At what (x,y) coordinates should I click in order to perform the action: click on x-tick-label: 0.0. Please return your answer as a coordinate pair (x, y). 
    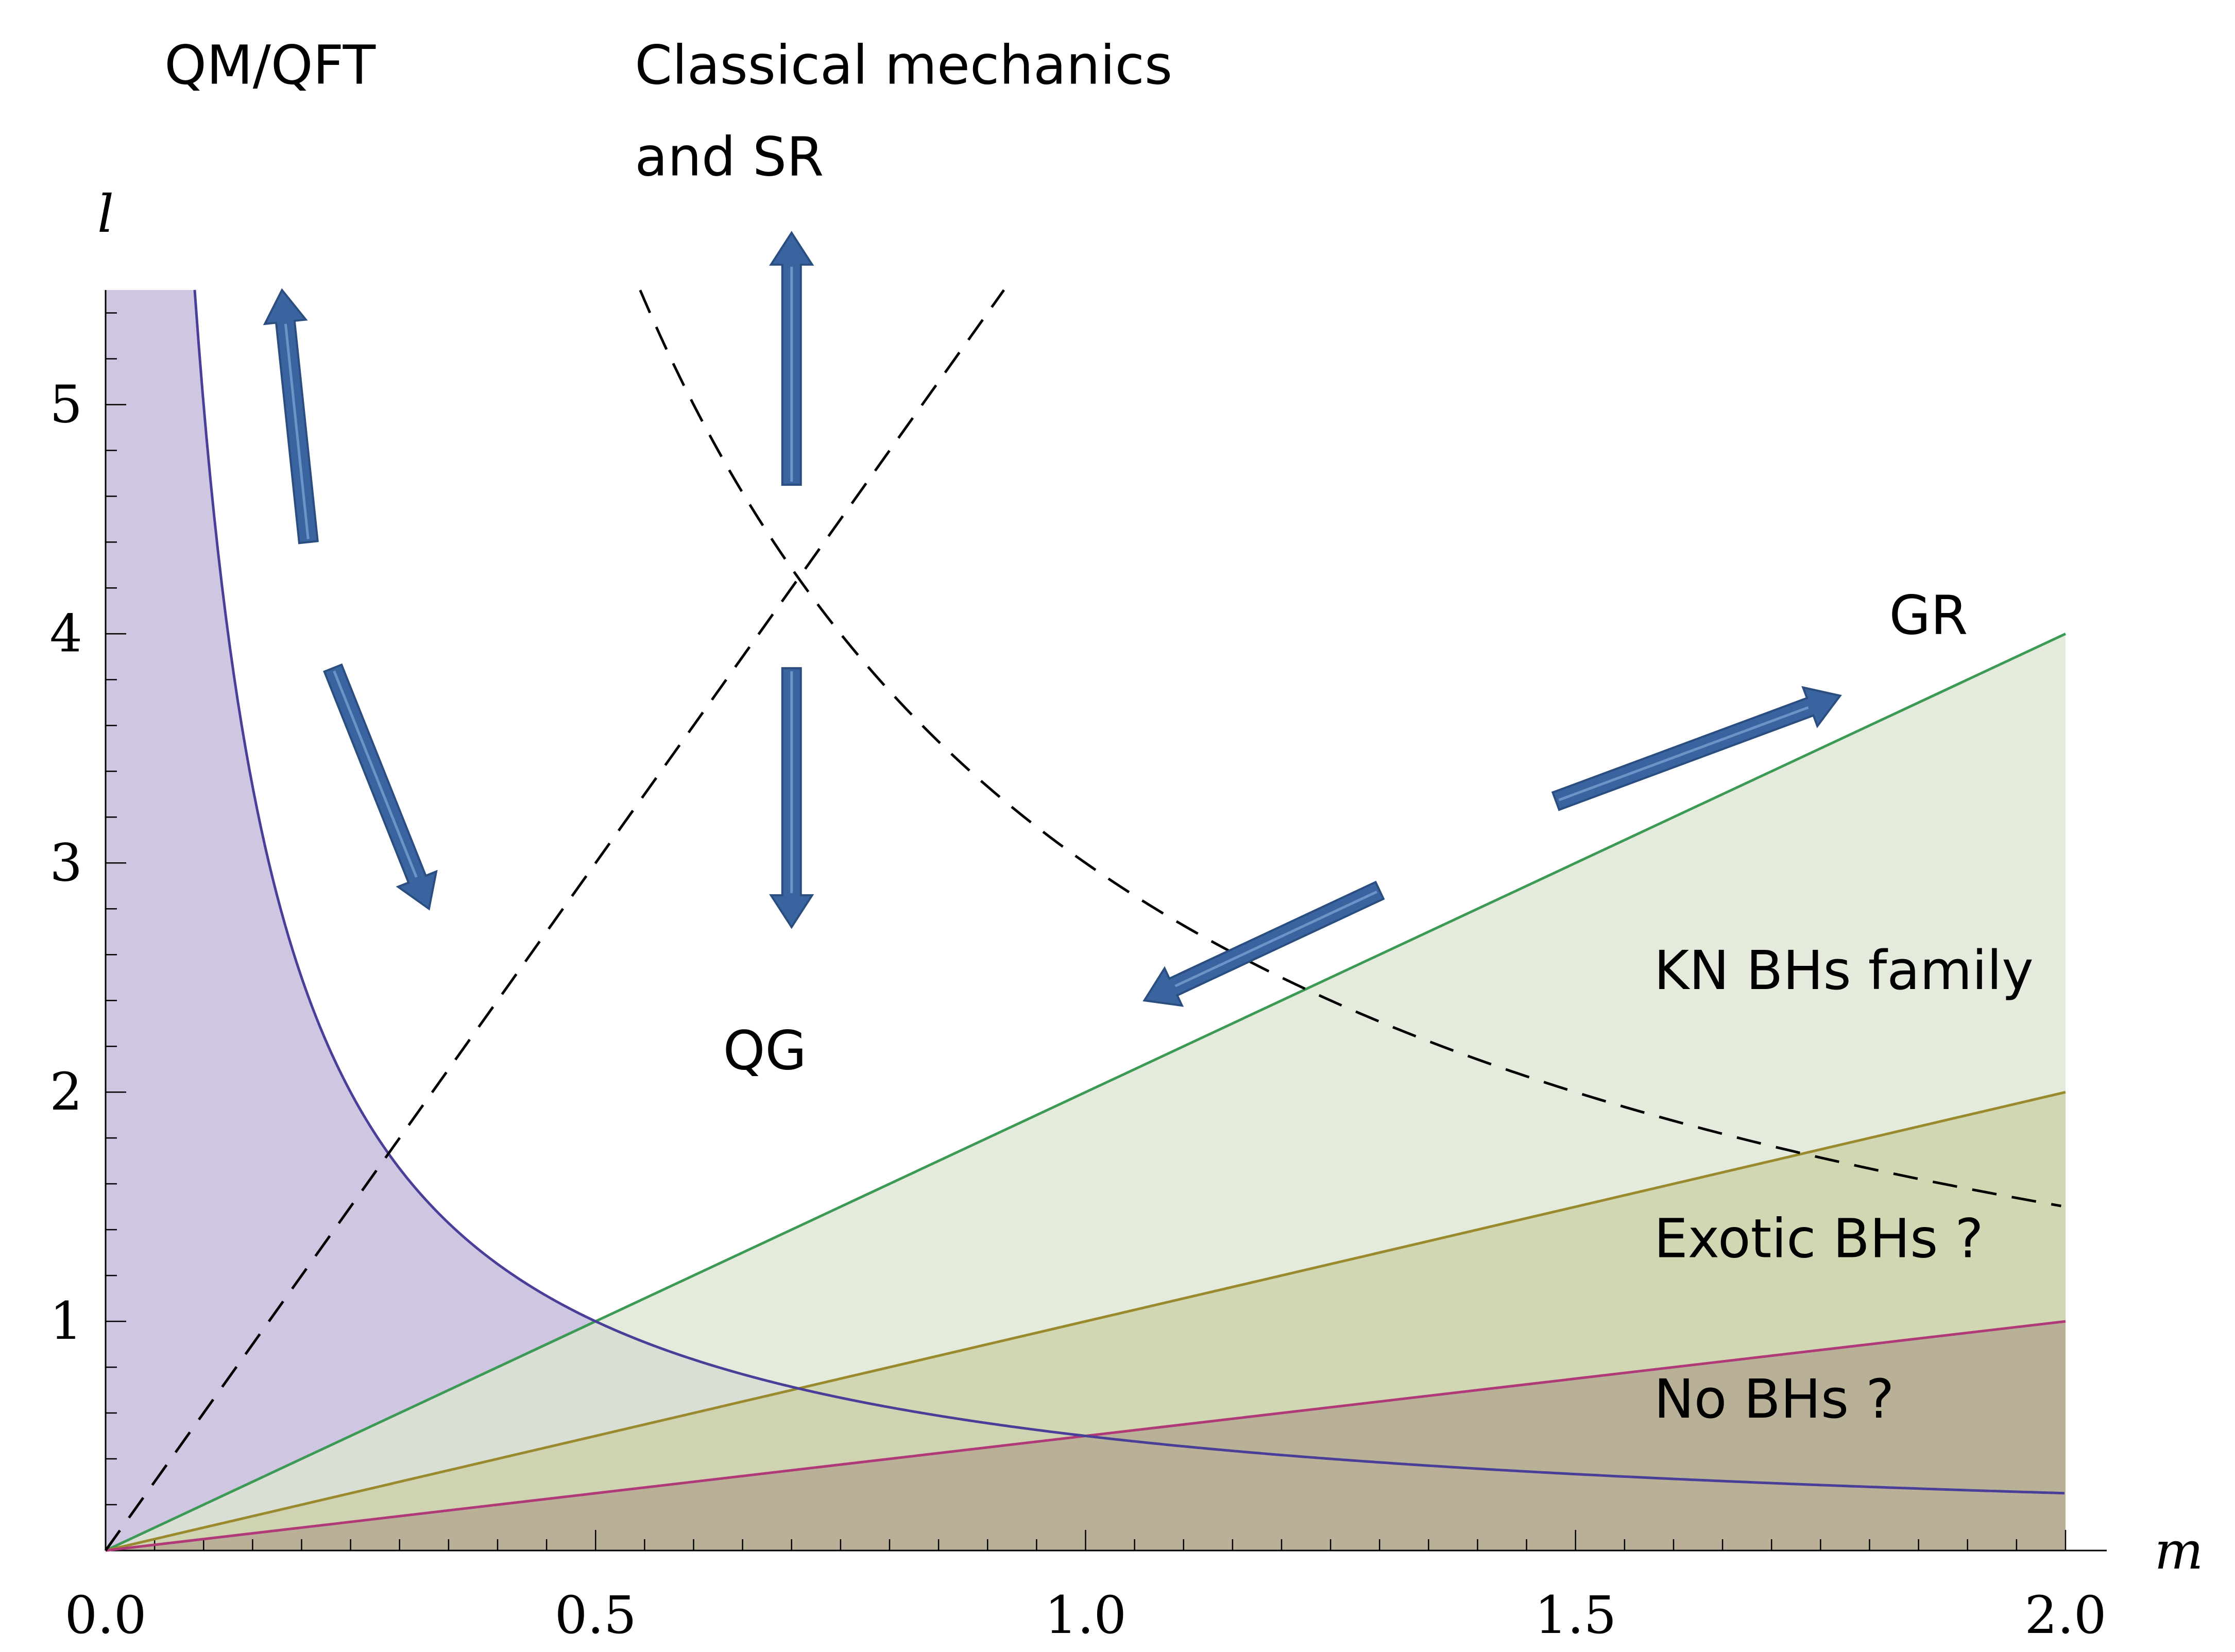
    Looking at the image, I should click on (105, 1615).